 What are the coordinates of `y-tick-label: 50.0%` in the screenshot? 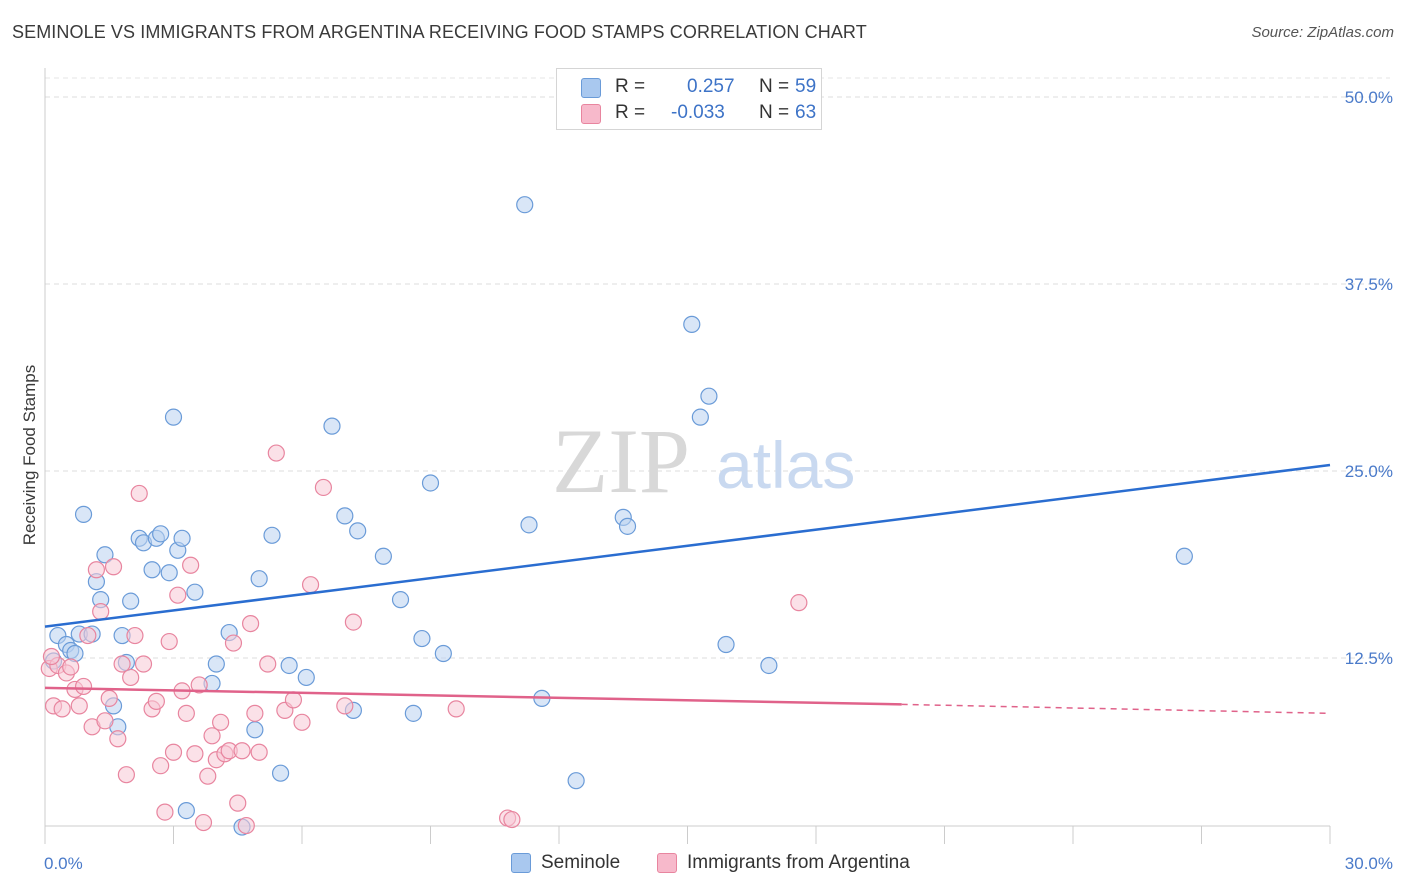 It's located at (1369, 97).